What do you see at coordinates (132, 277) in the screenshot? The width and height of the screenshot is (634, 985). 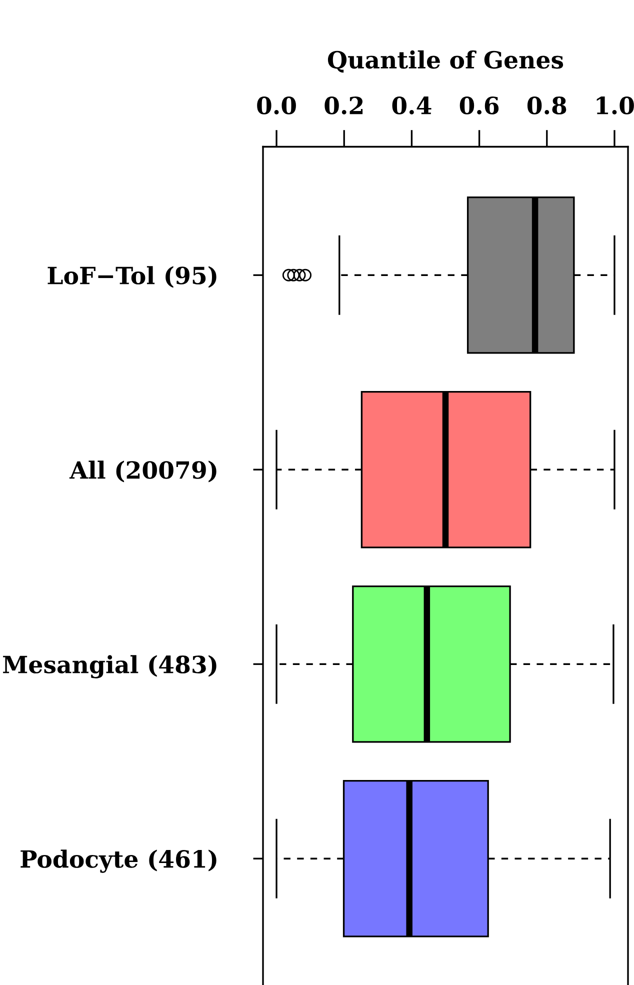 I see `y-tick-label: LoF−Tol (95)` at bounding box center [132, 277].